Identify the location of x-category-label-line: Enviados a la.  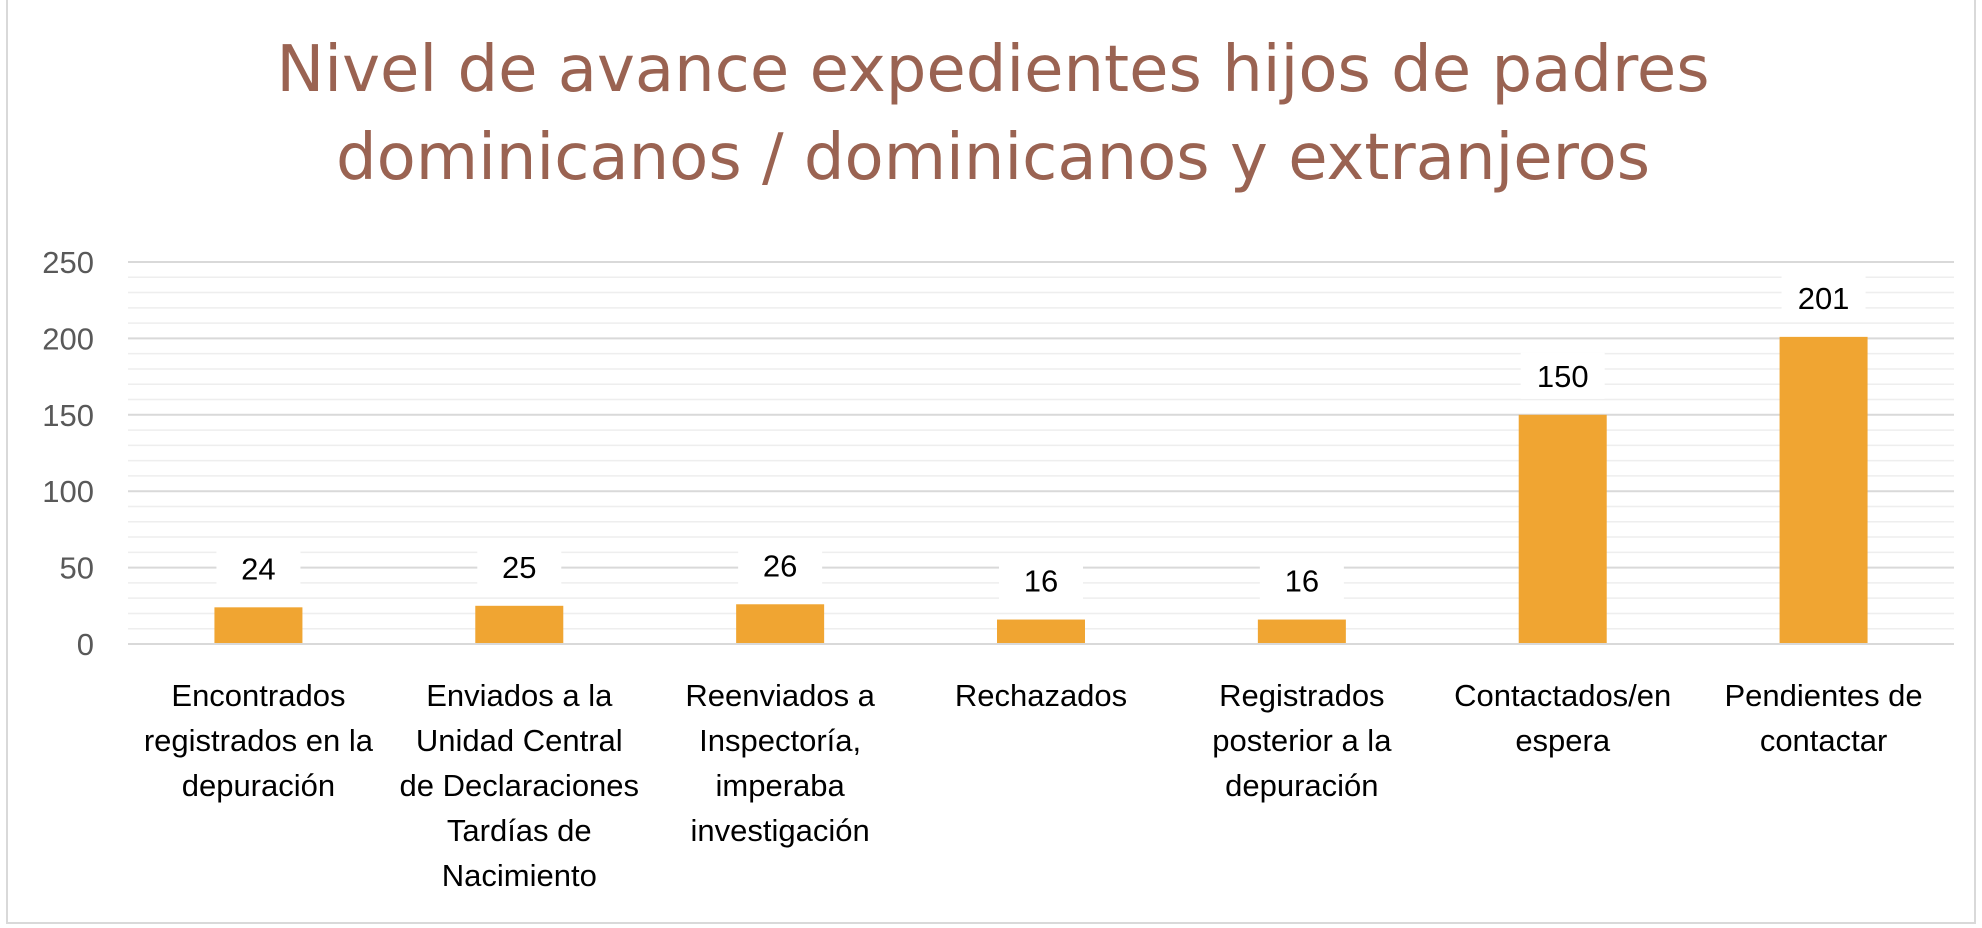
(519, 695).